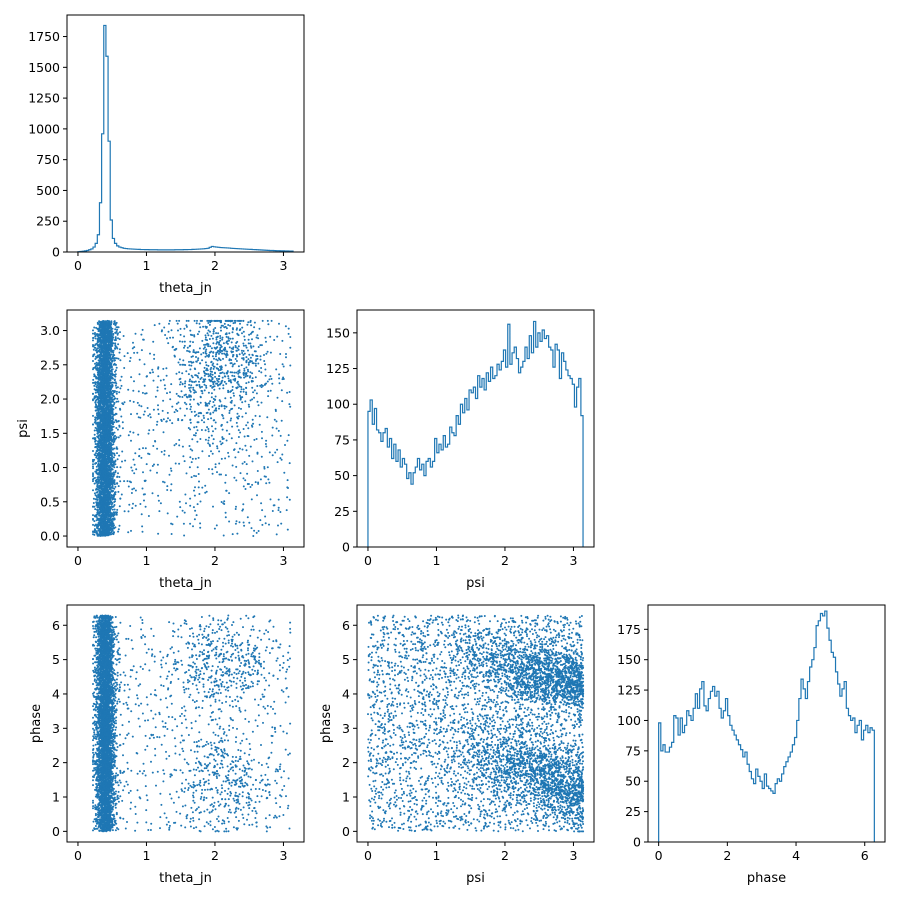 This screenshot has width=900, height=900. Describe the element at coordinates (48, 221) in the screenshot. I see `y-tick-label: 250` at that location.